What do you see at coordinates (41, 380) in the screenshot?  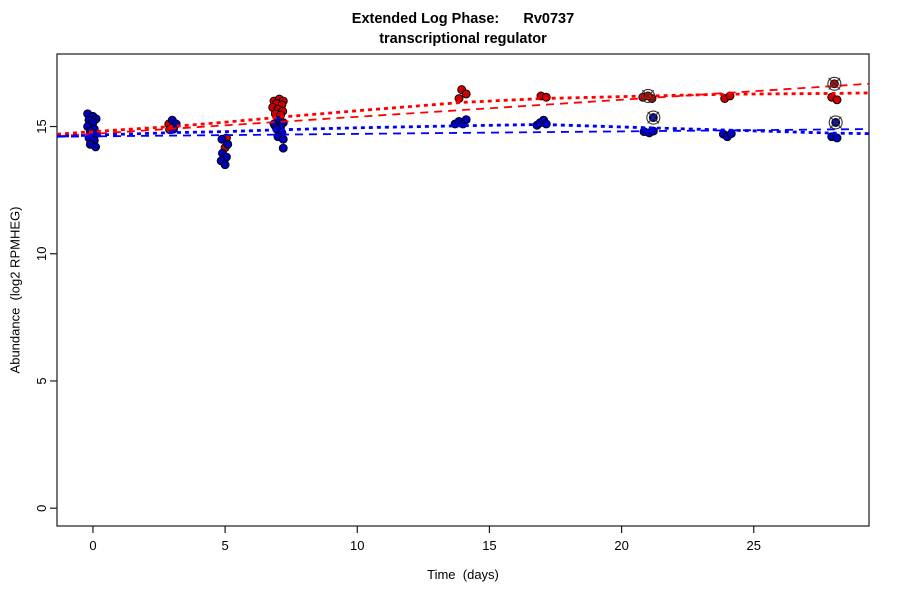 I see `y-tick-label: 5` at bounding box center [41, 380].